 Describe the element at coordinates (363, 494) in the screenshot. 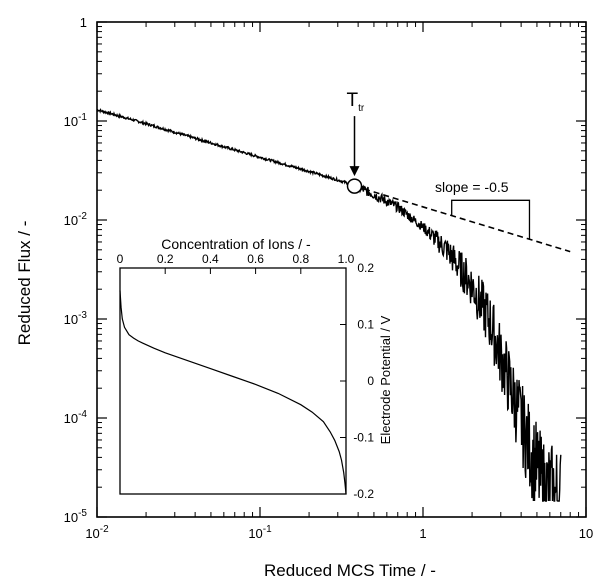

I see `inset-y-tick-label: -0.2` at that location.